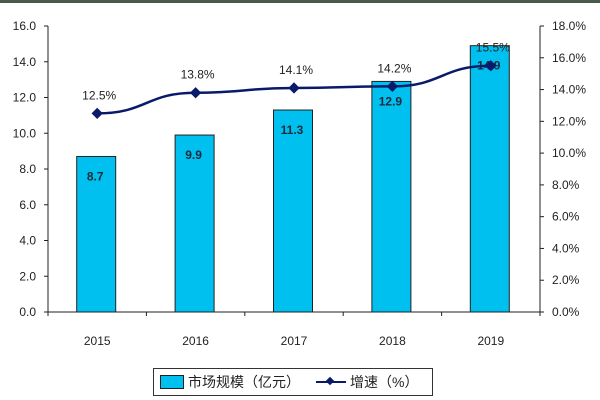  I want to click on growth-data-label: 14.2%, so click(394, 68).